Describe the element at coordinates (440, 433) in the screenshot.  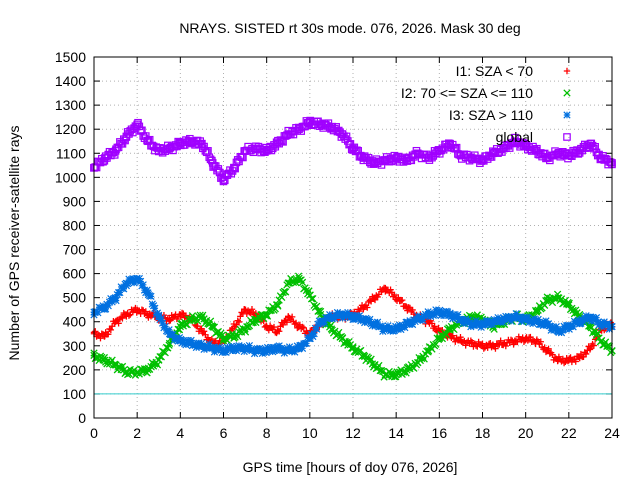
I see `x-tick-label: 16` at that location.